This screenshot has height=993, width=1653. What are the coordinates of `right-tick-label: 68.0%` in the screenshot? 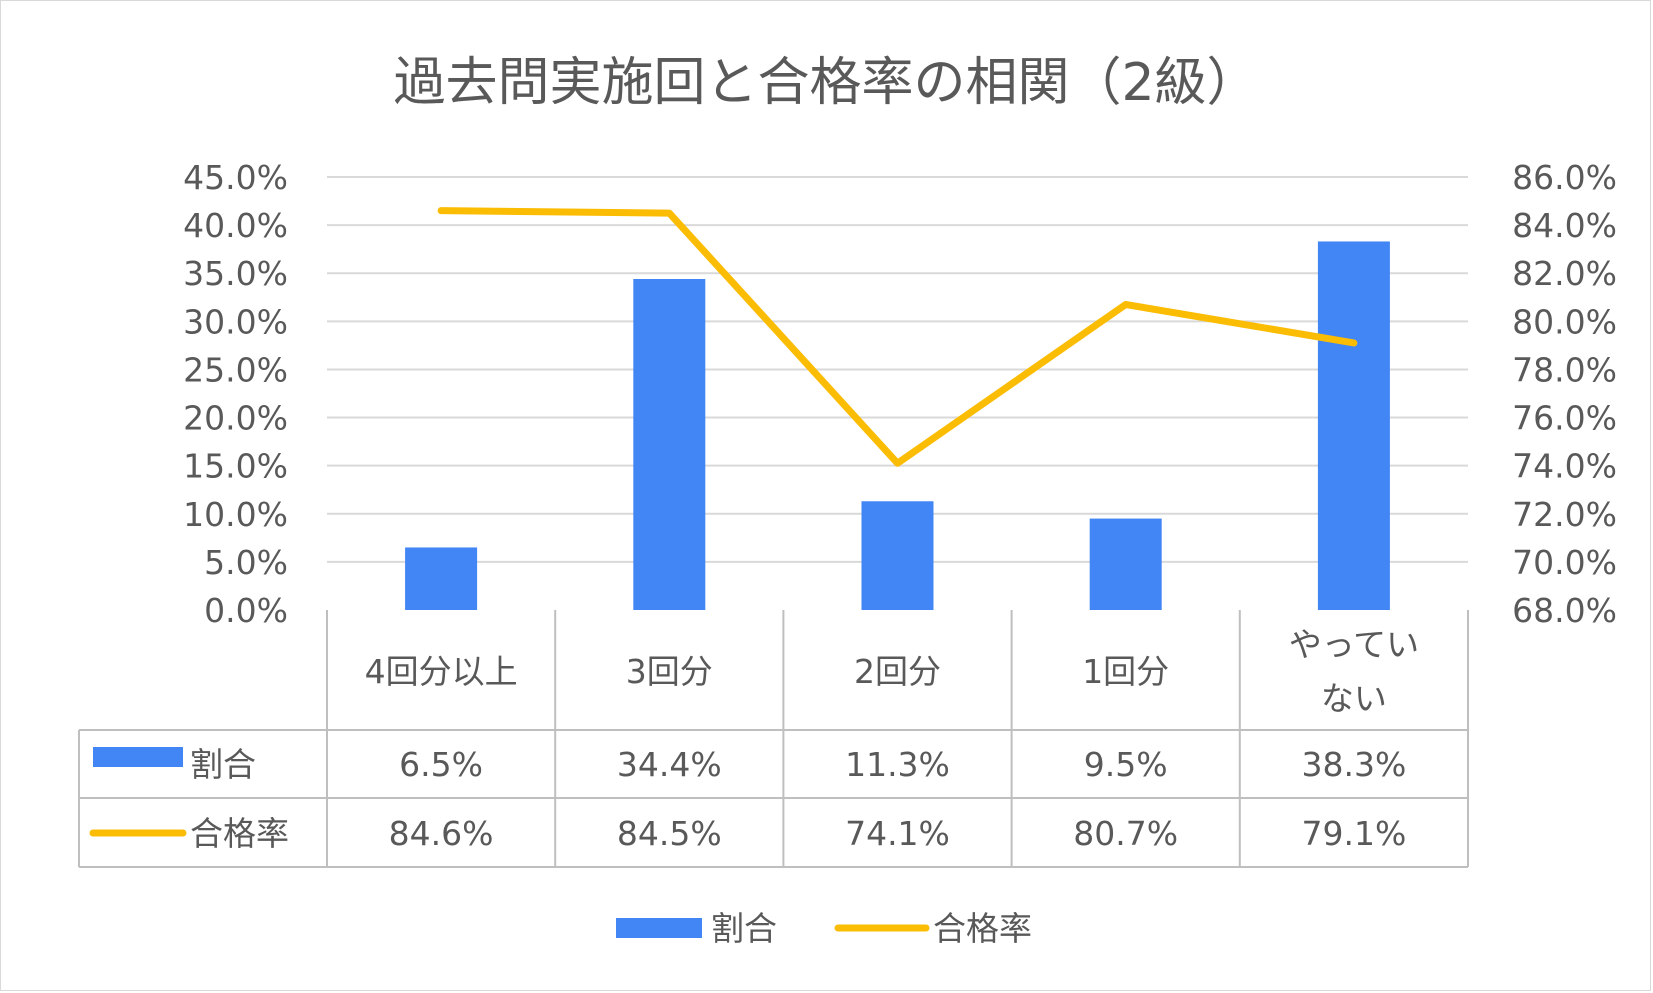 It's located at (1564, 610).